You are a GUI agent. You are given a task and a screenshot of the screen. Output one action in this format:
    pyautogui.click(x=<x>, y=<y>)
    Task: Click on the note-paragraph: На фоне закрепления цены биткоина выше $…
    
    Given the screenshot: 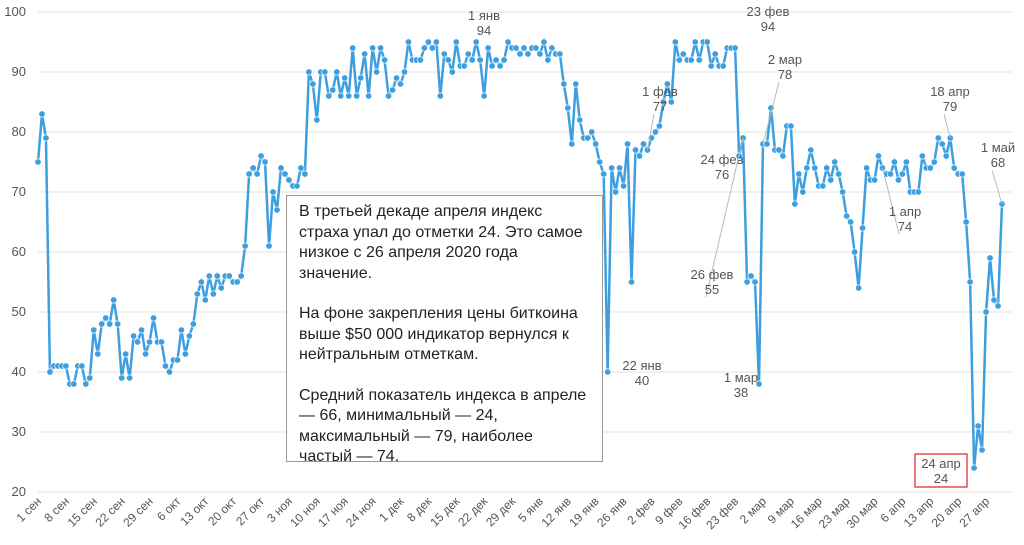 What is the action you would take?
    pyautogui.click(x=438, y=334)
    